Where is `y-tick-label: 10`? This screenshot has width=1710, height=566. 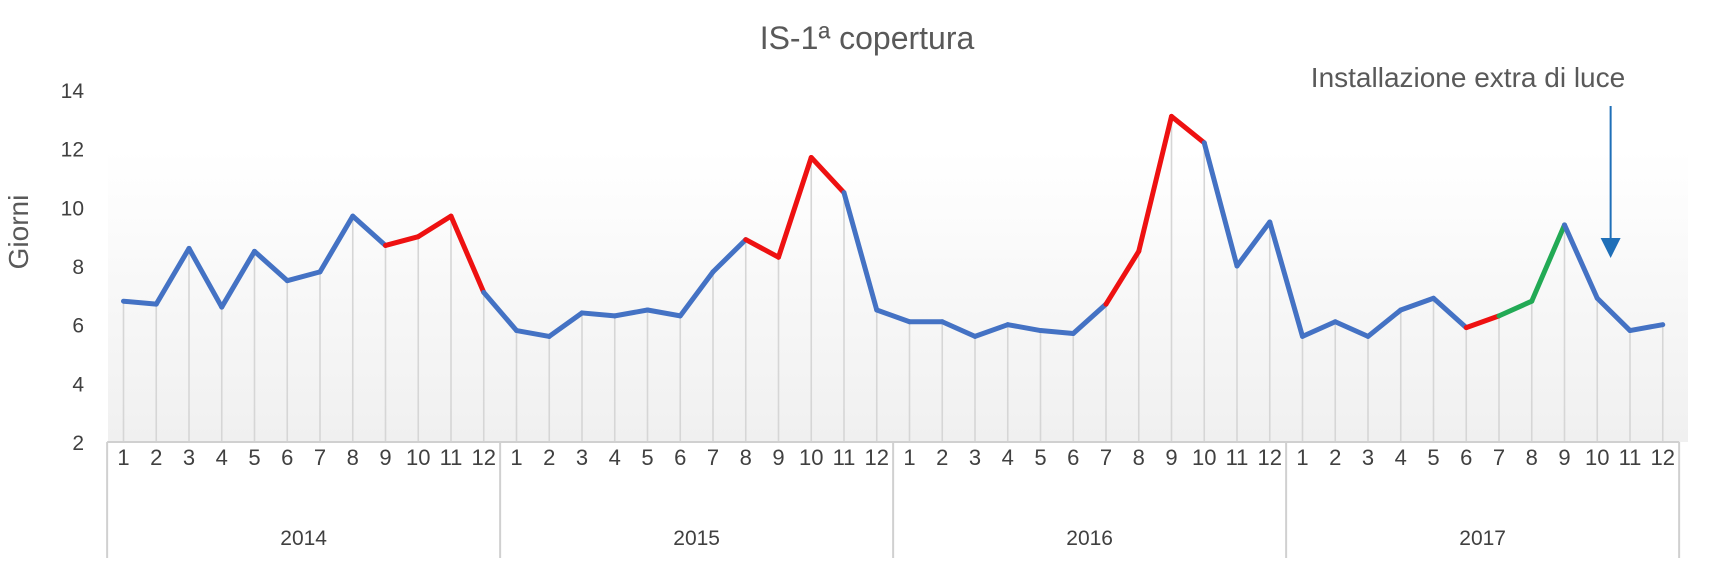 y-tick-label: 10 is located at coordinates (72, 208).